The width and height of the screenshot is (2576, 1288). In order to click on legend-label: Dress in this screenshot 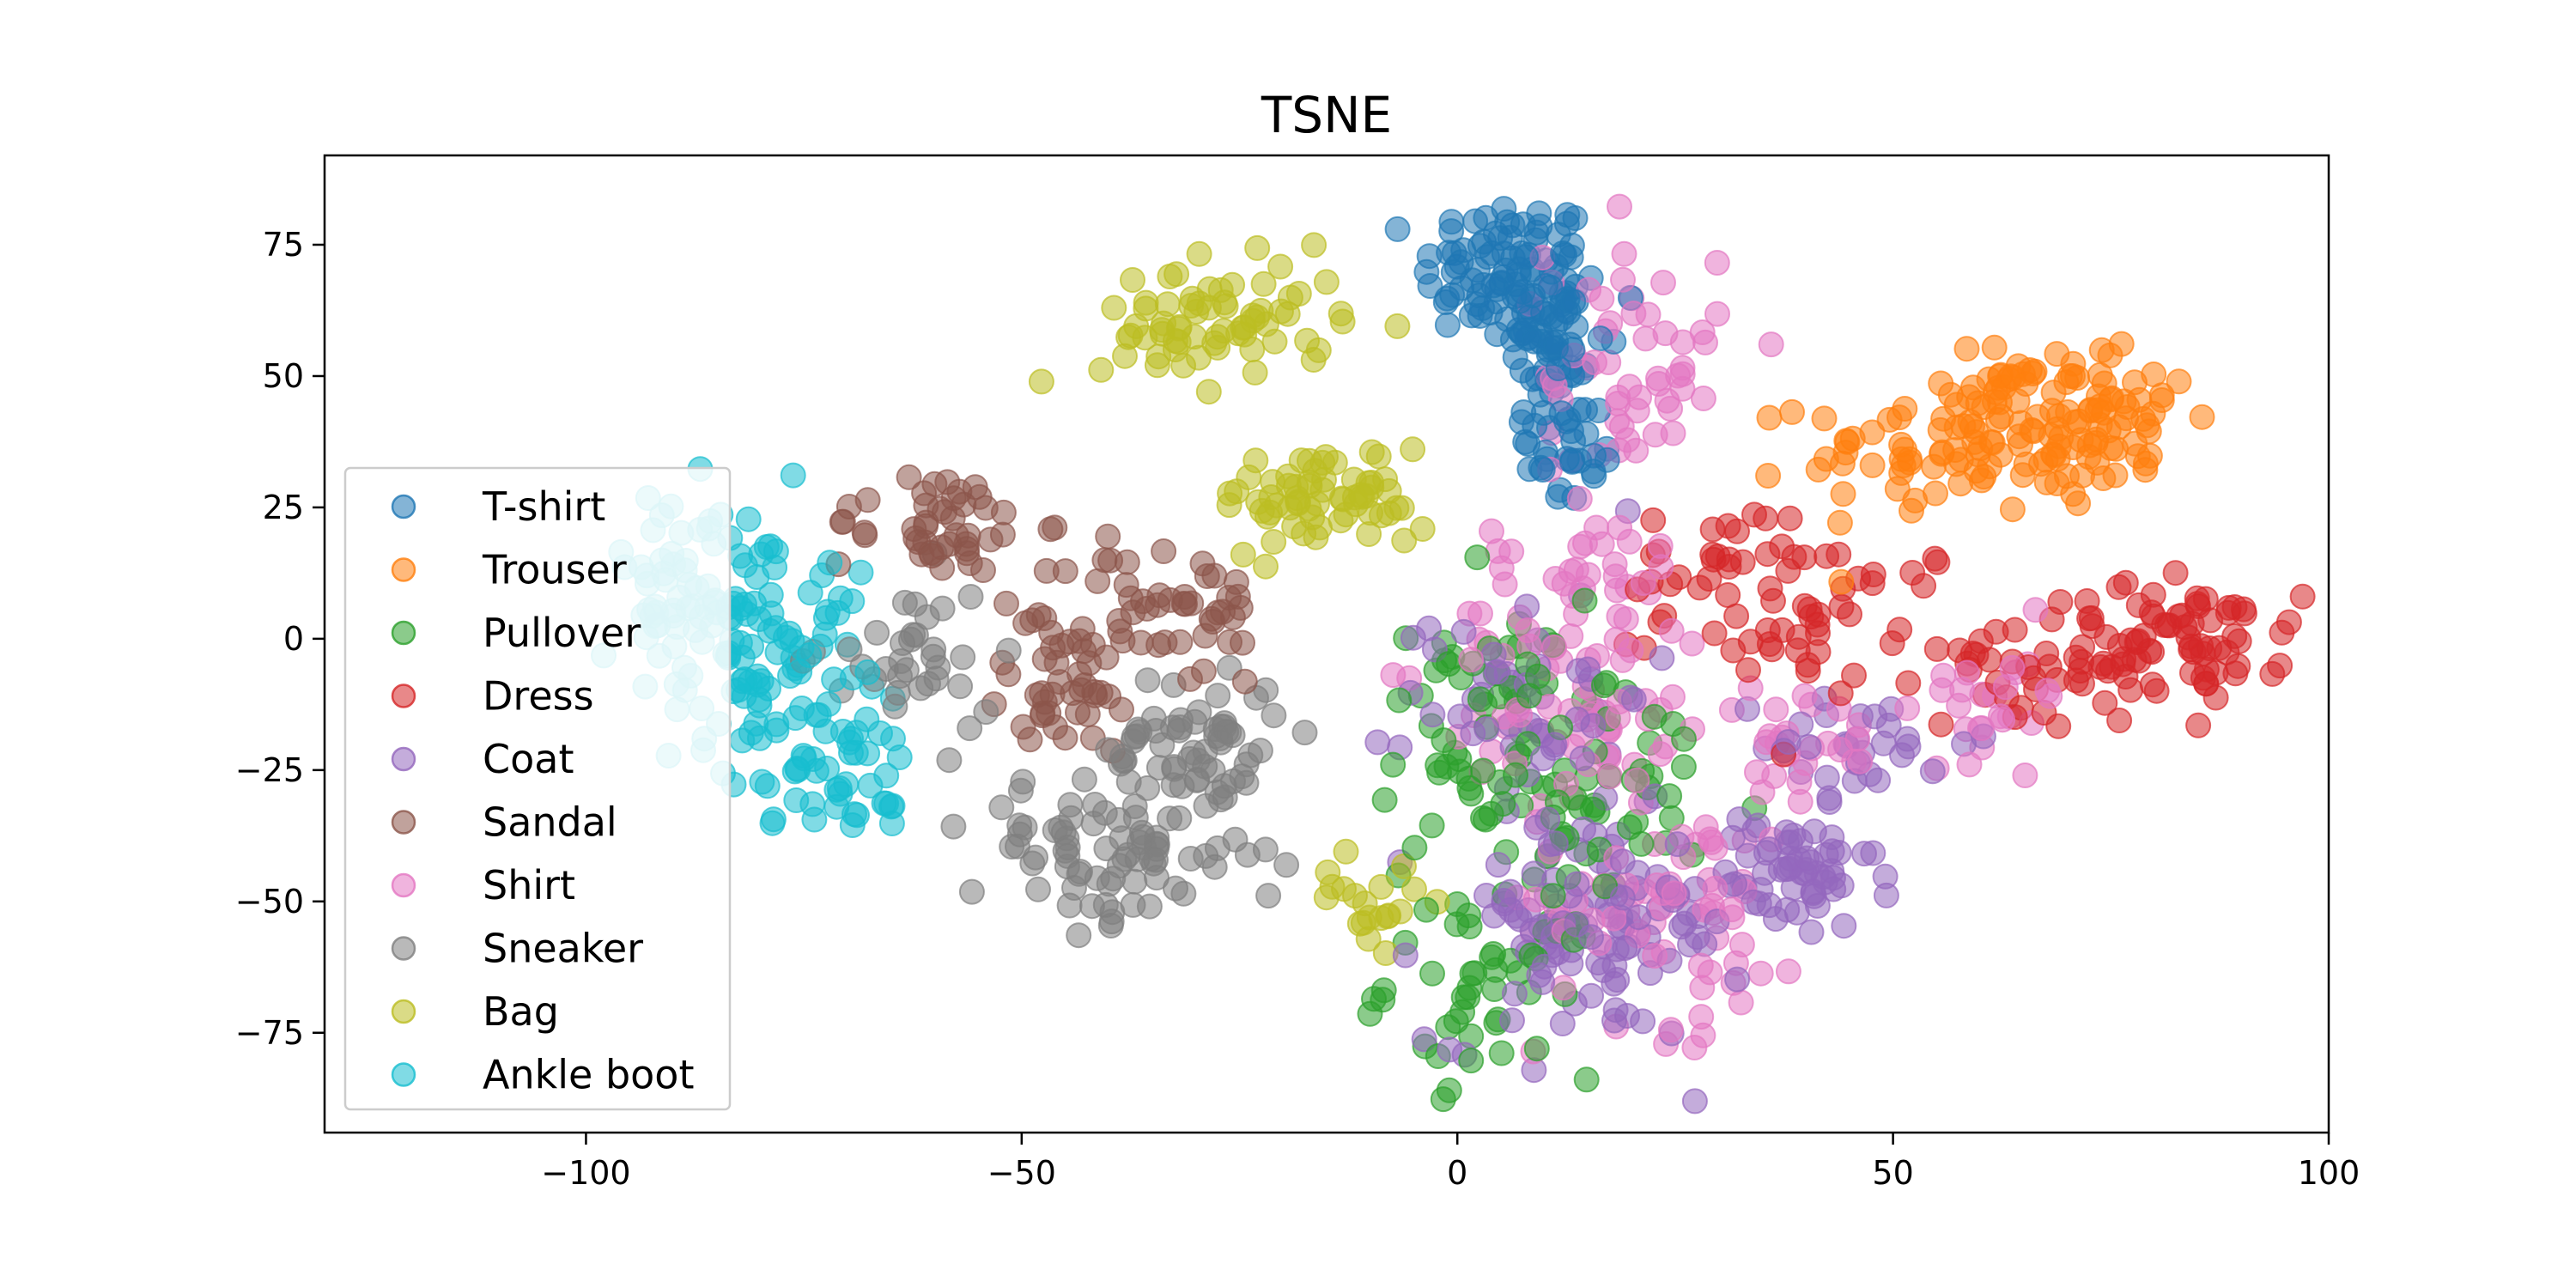, I will do `click(538, 696)`.